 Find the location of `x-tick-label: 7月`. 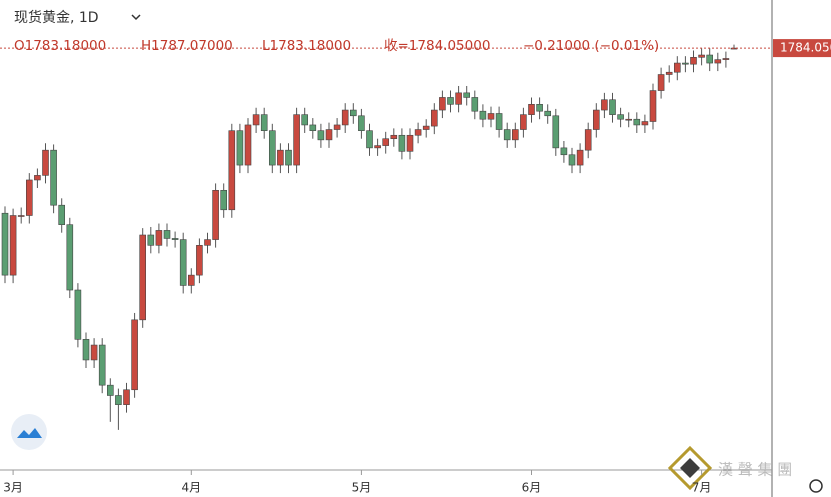

x-tick-label: 7月 is located at coordinates (702, 488).